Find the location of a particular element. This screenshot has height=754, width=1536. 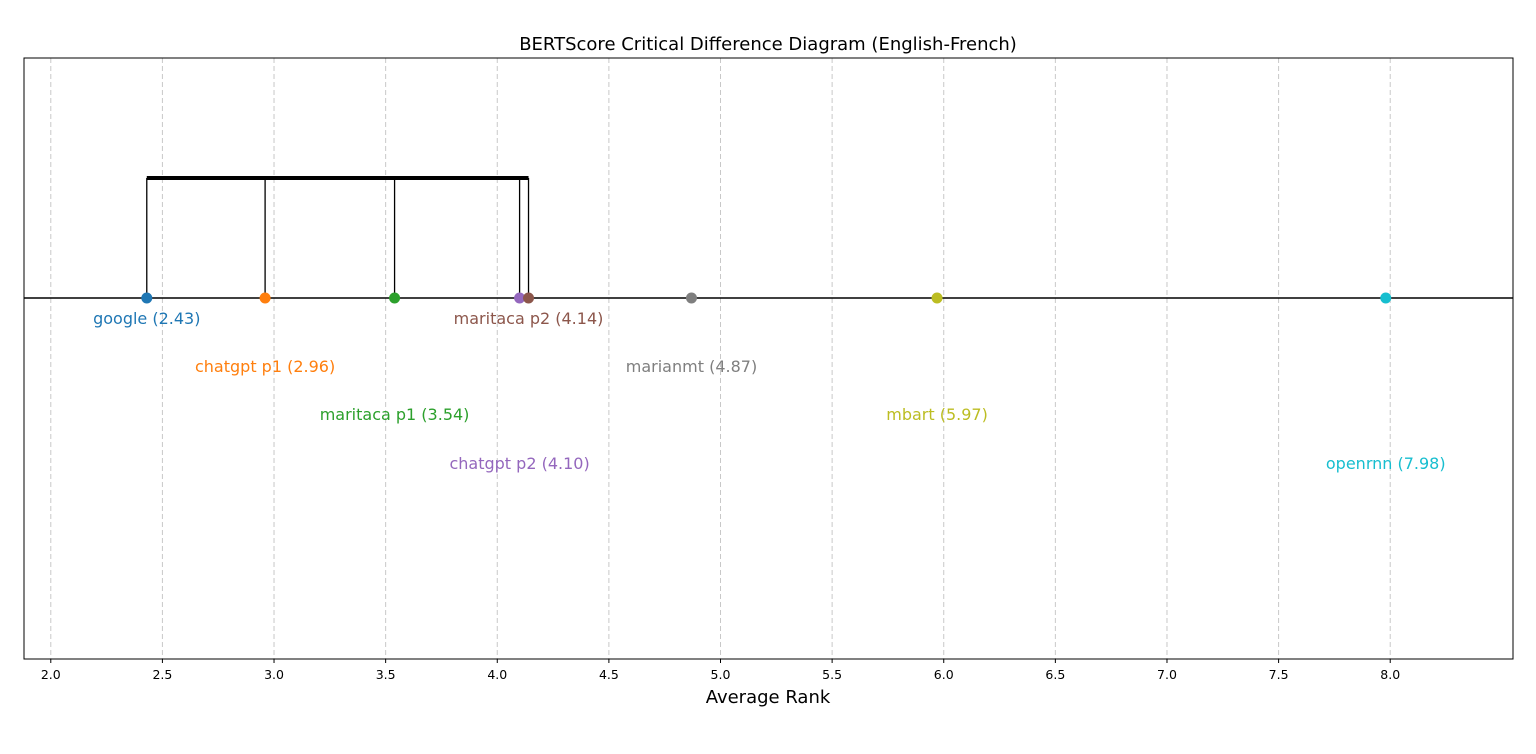

cd-group-bars is located at coordinates (338, 237).